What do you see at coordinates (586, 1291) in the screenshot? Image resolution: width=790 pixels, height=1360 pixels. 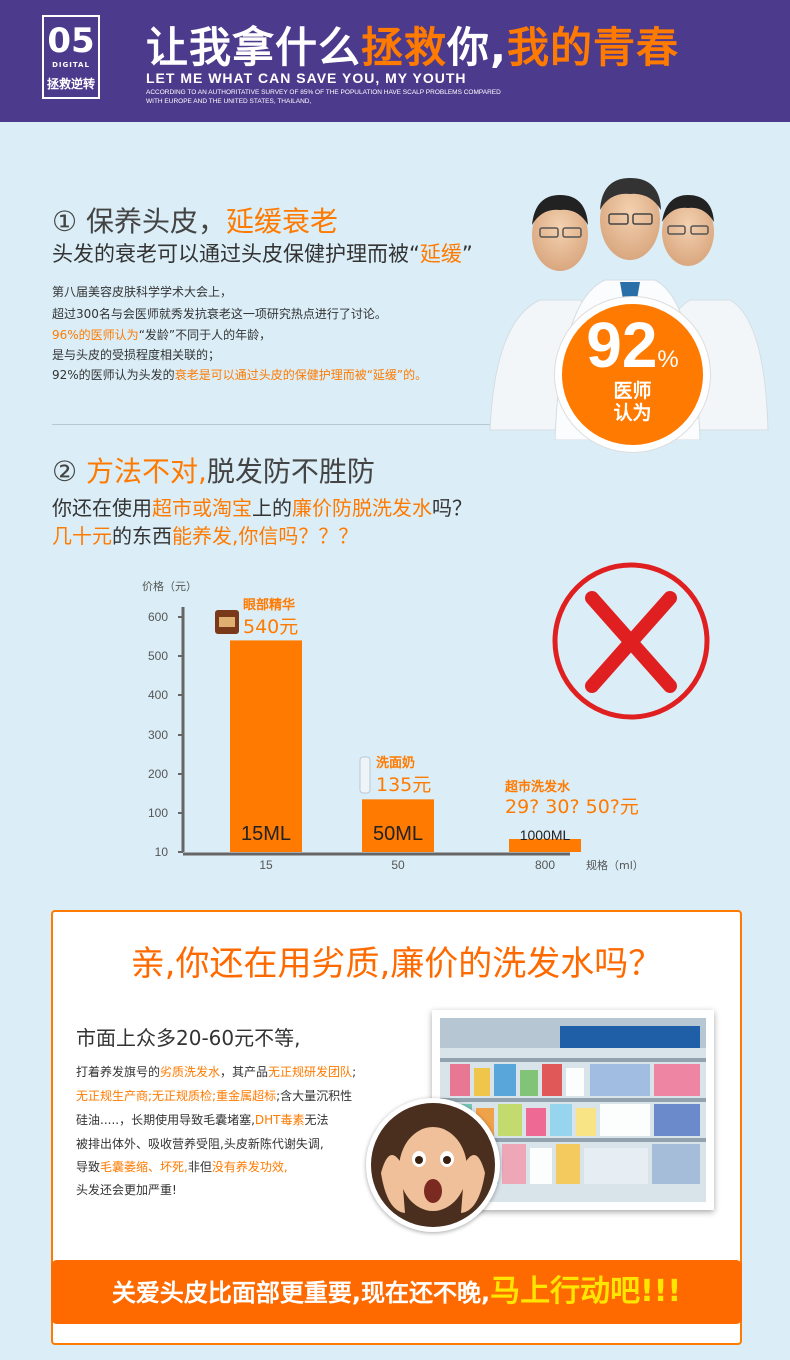 I see `cta-highlight: 马上行动吧!!!` at bounding box center [586, 1291].